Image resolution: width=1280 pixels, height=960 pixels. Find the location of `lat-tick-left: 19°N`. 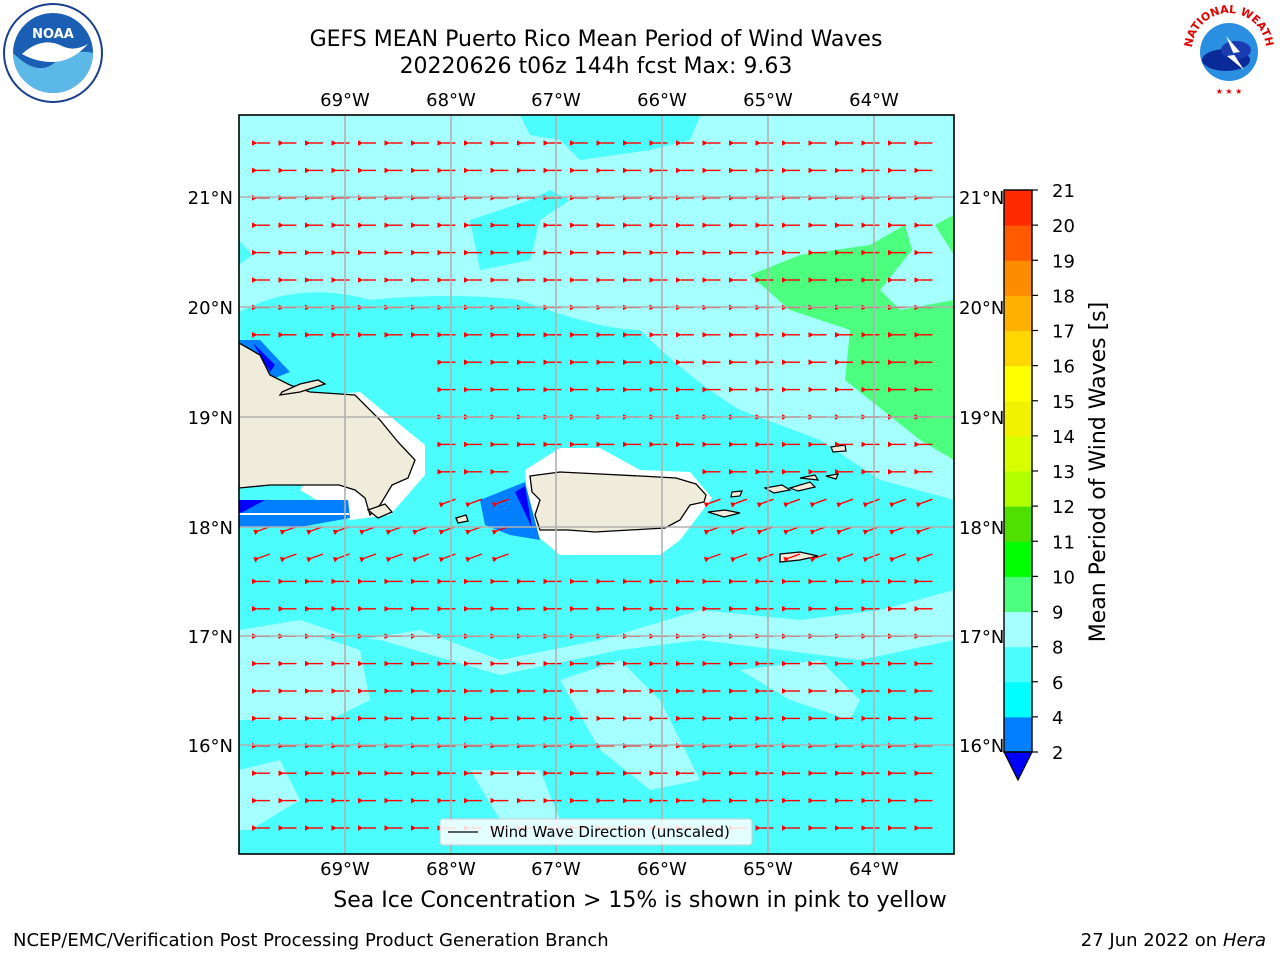

lat-tick-left: 19°N is located at coordinates (210, 418).